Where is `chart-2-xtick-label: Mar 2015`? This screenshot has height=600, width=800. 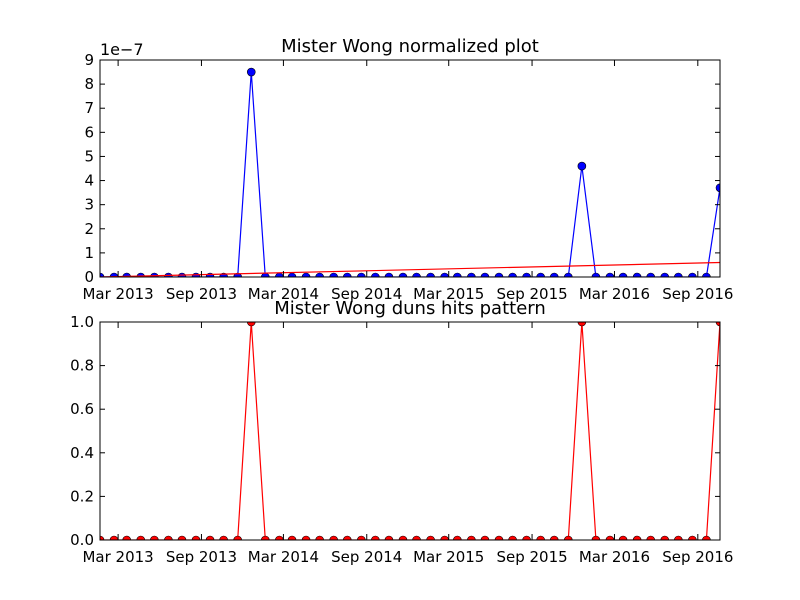 chart-2-xtick-label: Mar 2015 is located at coordinates (448, 557).